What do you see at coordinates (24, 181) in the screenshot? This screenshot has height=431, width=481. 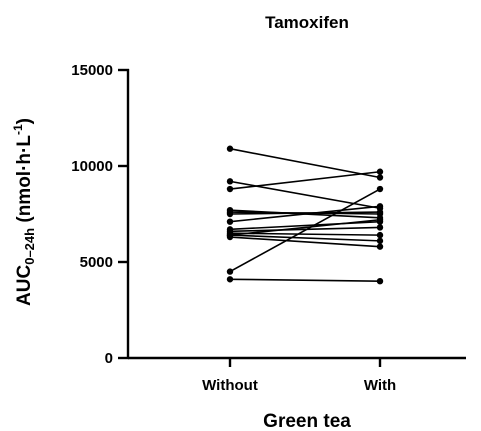 I see `y-axis-label-units: (nmol·h·L` at bounding box center [24, 181].